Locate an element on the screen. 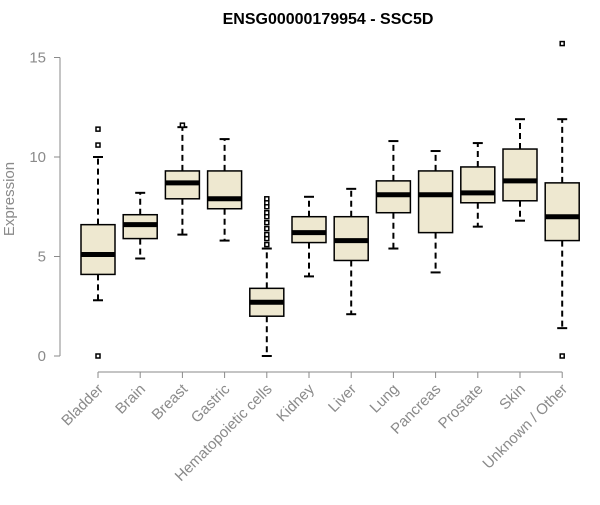  y-tick-label: 15 is located at coordinates (37, 58).